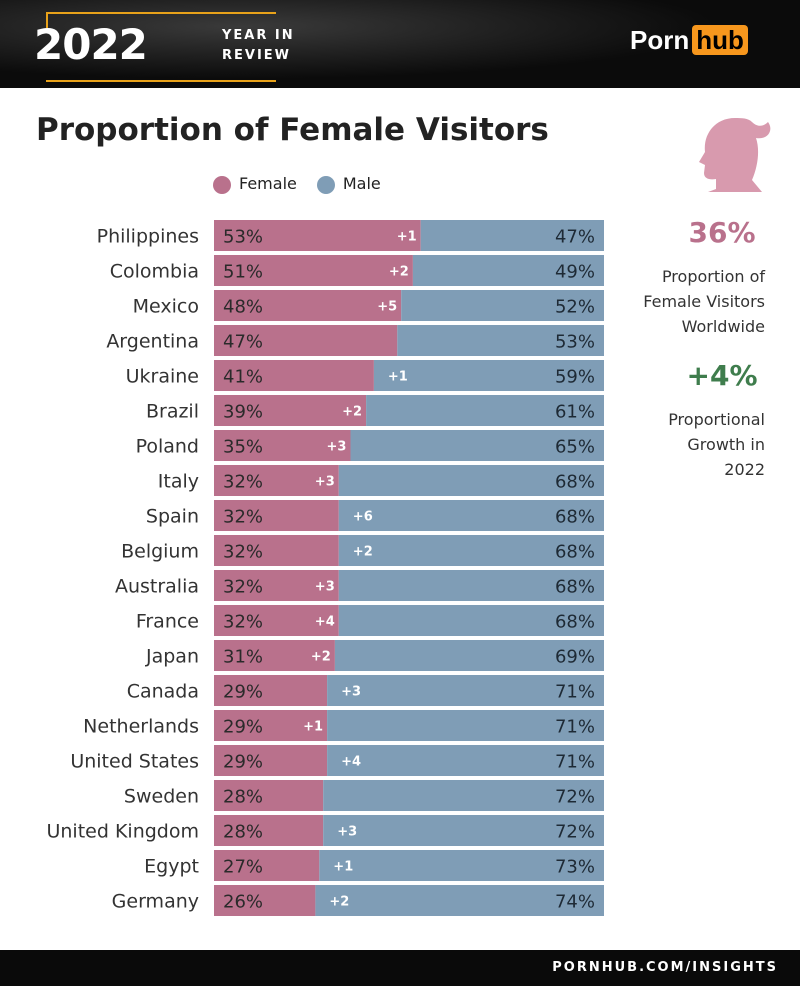  What do you see at coordinates (243, 272) in the screenshot?
I see `female-value-label: 51%` at bounding box center [243, 272].